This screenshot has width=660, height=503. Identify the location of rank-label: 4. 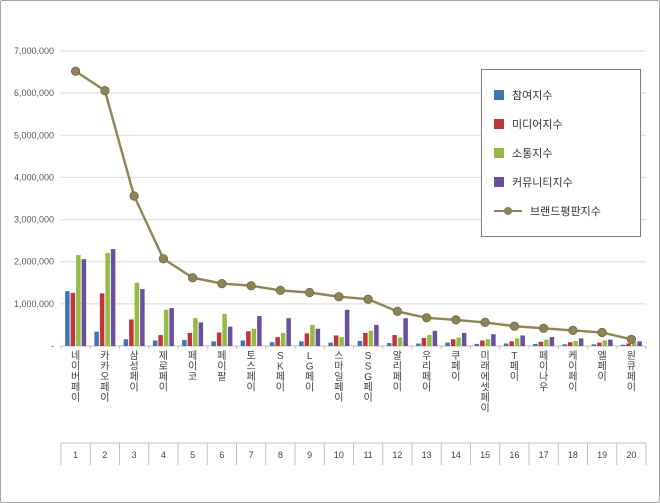
(163, 455).